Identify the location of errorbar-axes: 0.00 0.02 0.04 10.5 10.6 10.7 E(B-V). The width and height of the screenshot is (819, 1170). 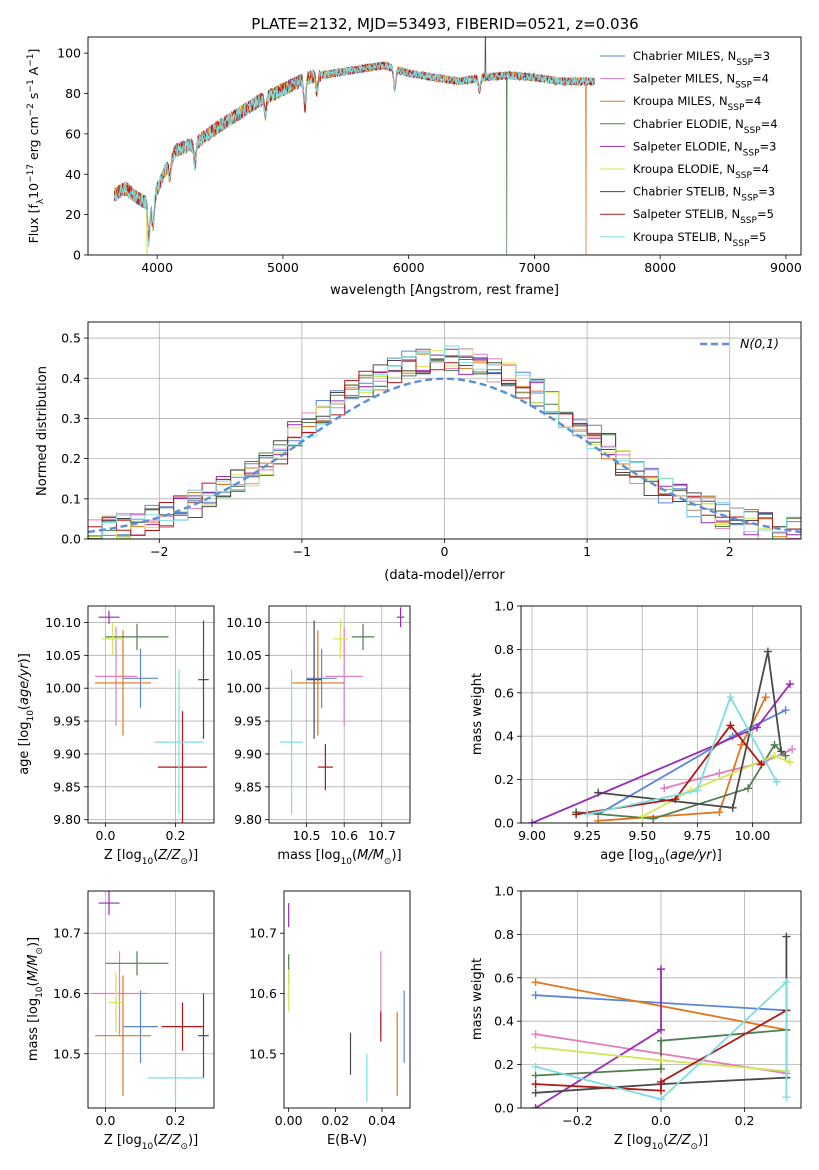
(330, 1019).